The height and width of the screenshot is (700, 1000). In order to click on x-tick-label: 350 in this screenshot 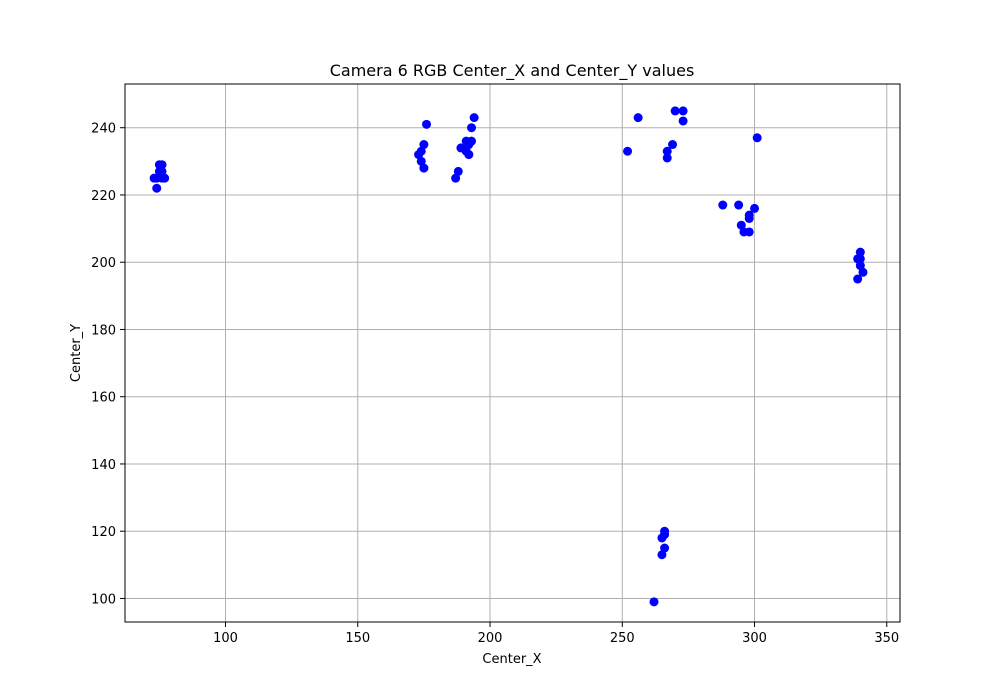, I will do `click(886, 638)`.